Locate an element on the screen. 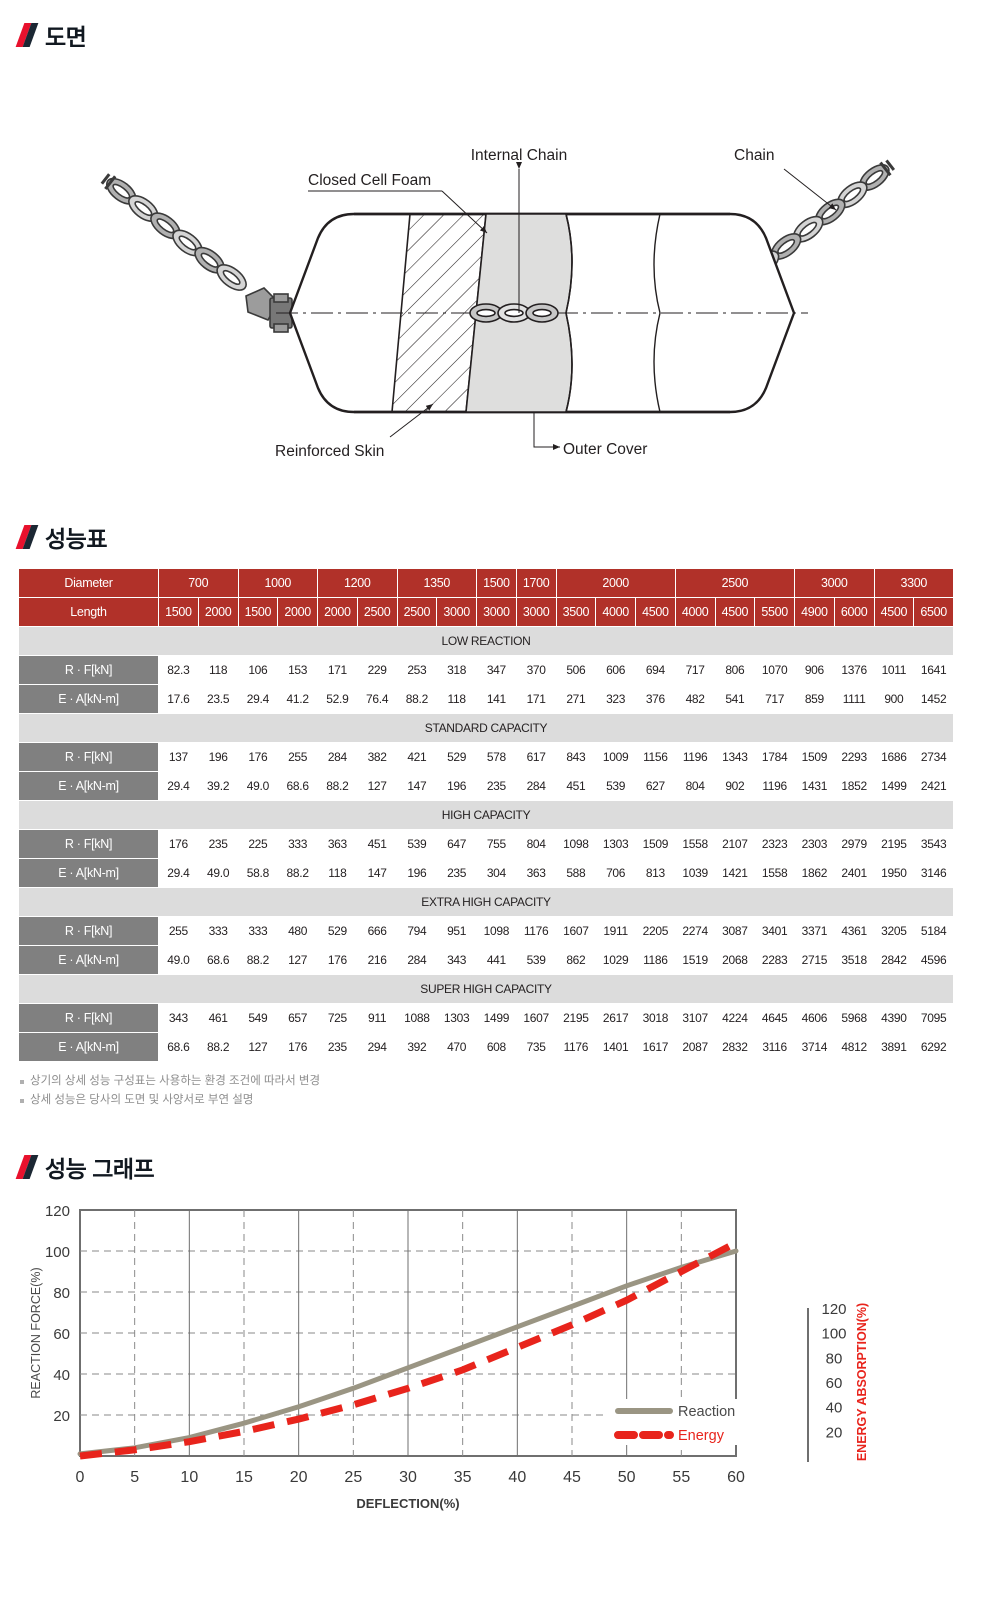 The height and width of the screenshot is (1615, 1008). data-cell: 859 is located at coordinates (814, 699).